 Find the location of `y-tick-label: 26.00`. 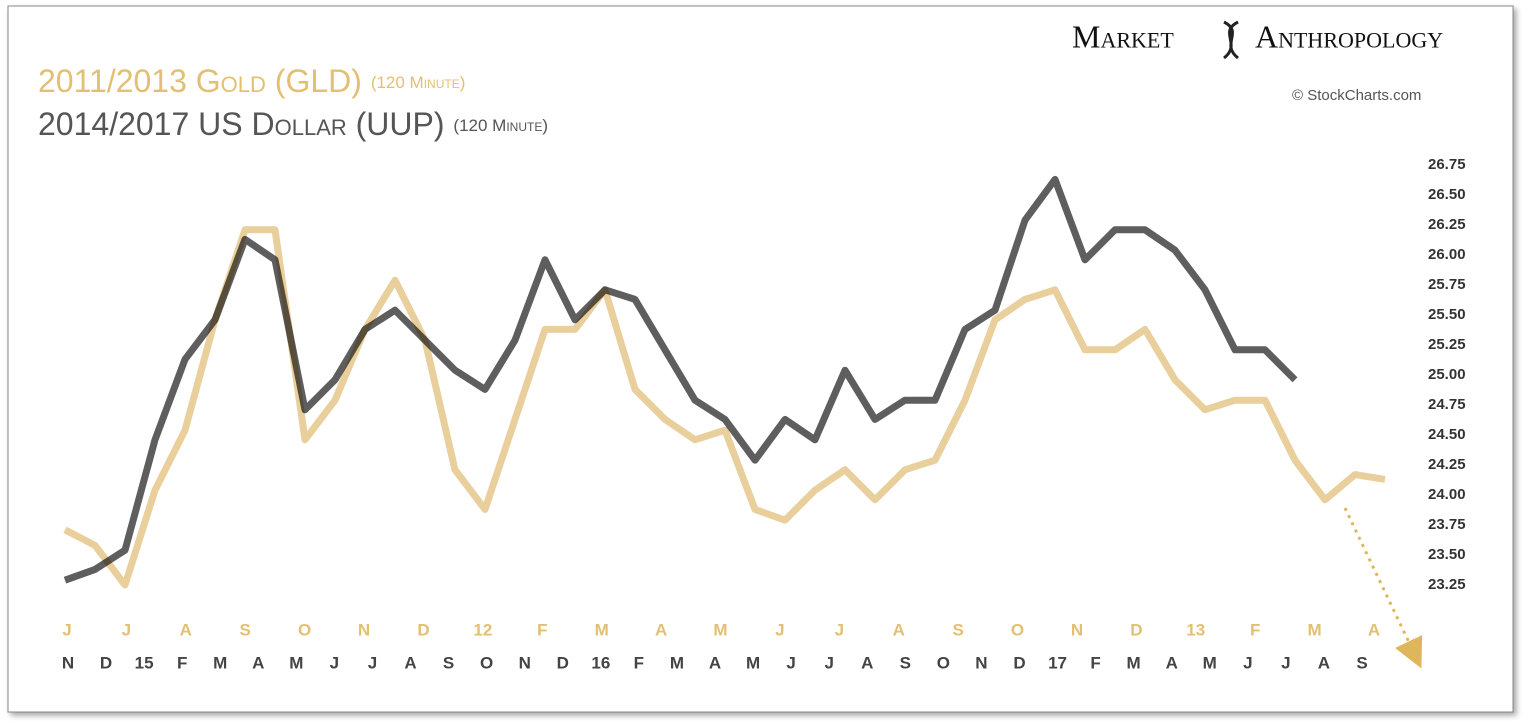

y-tick-label: 26.00 is located at coordinates (1447, 254).